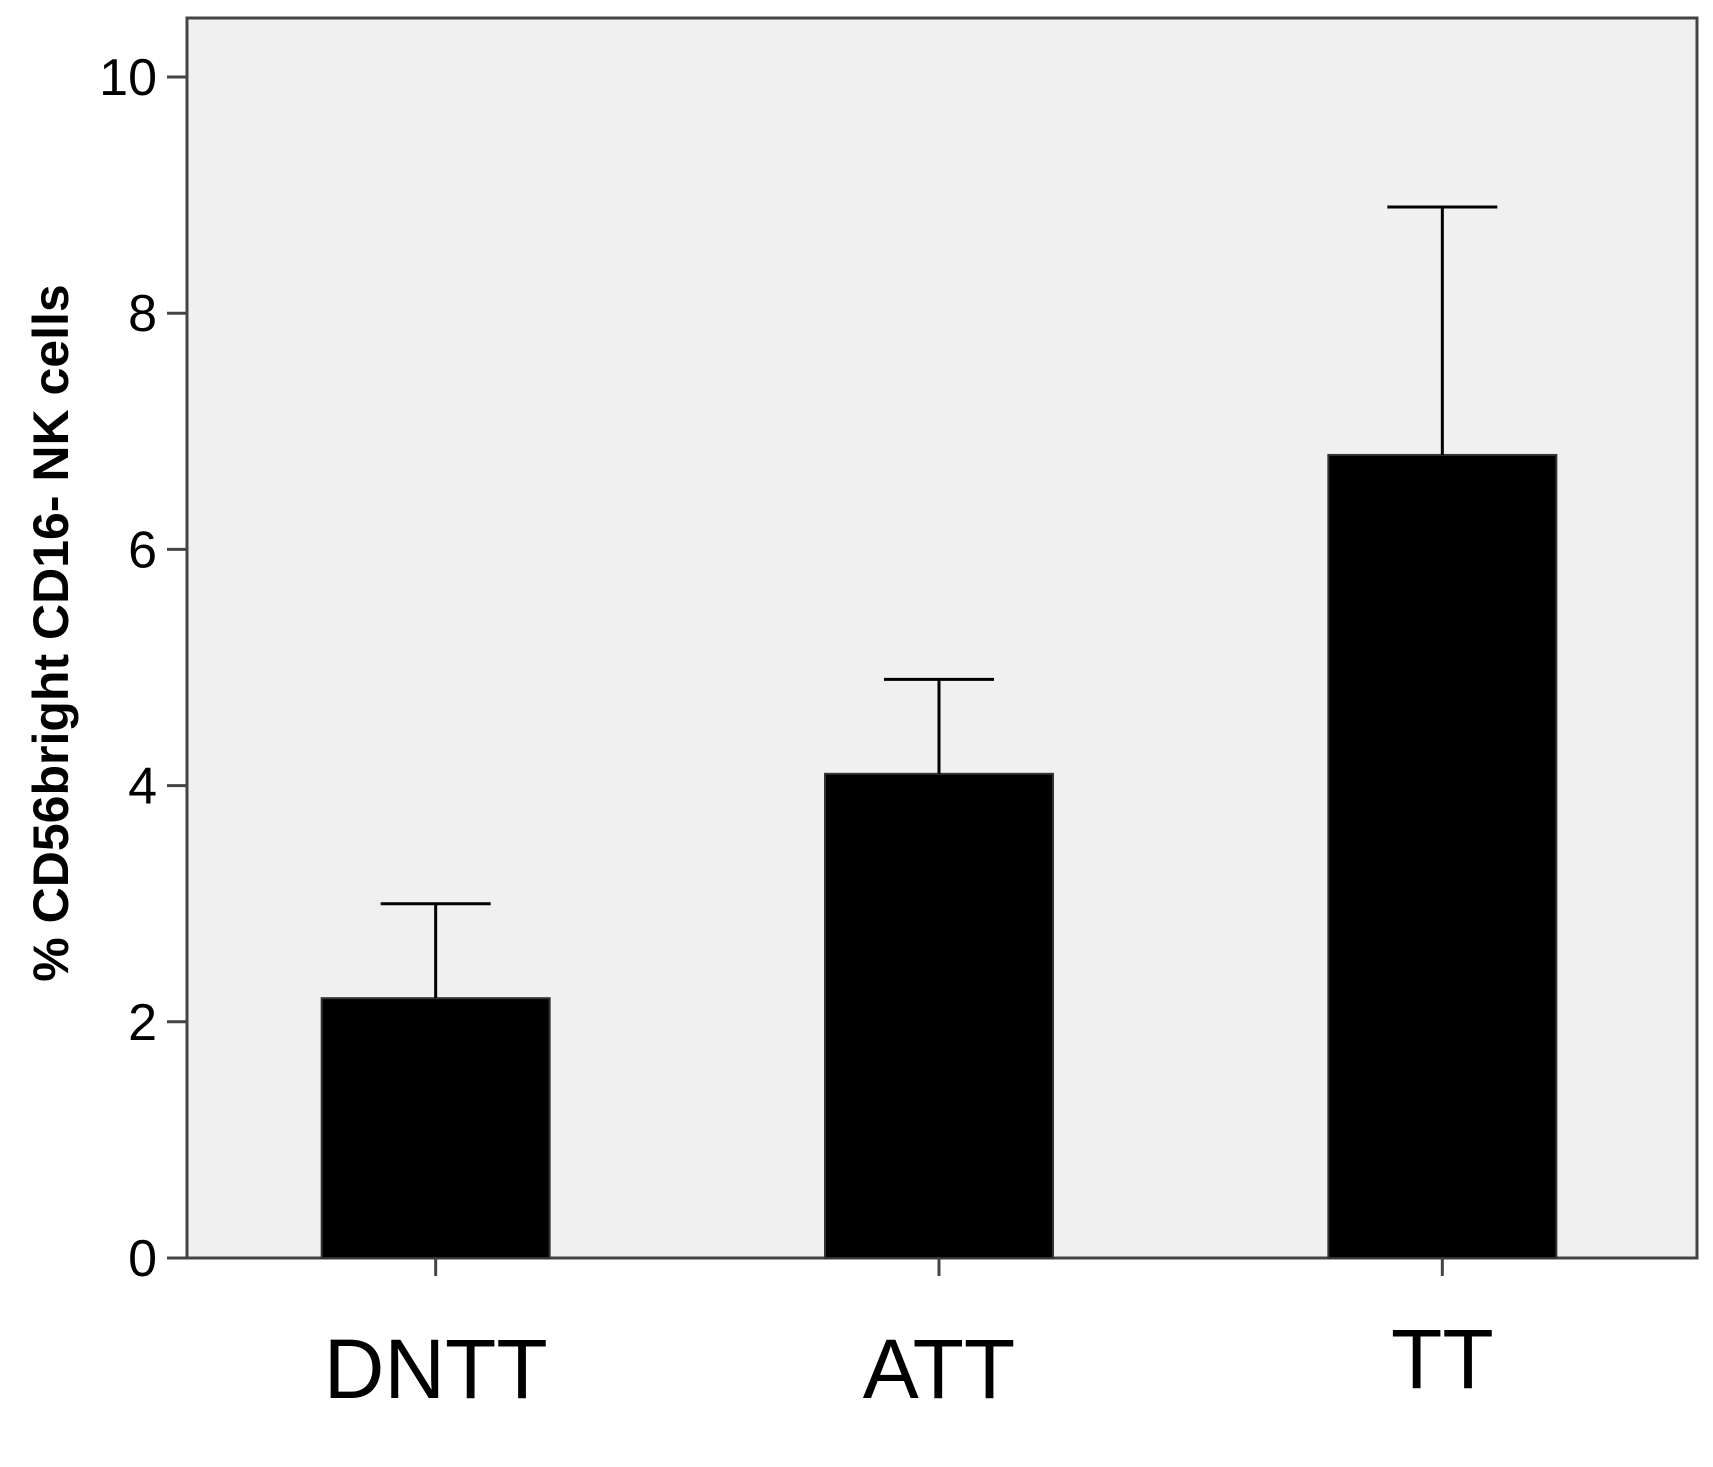 This screenshot has height=1467, width=1713. Describe the element at coordinates (128, 78) in the screenshot. I see `y-tick-label-10: 10` at that location.